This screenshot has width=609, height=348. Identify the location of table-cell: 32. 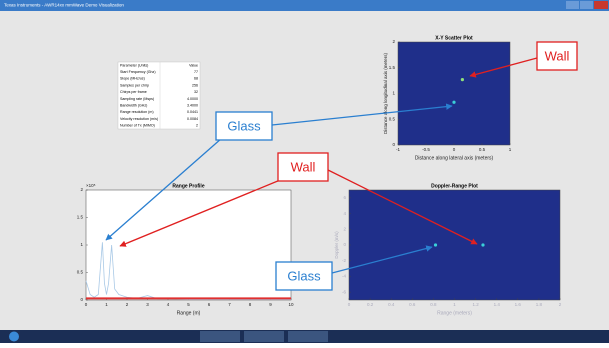
(196, 92).